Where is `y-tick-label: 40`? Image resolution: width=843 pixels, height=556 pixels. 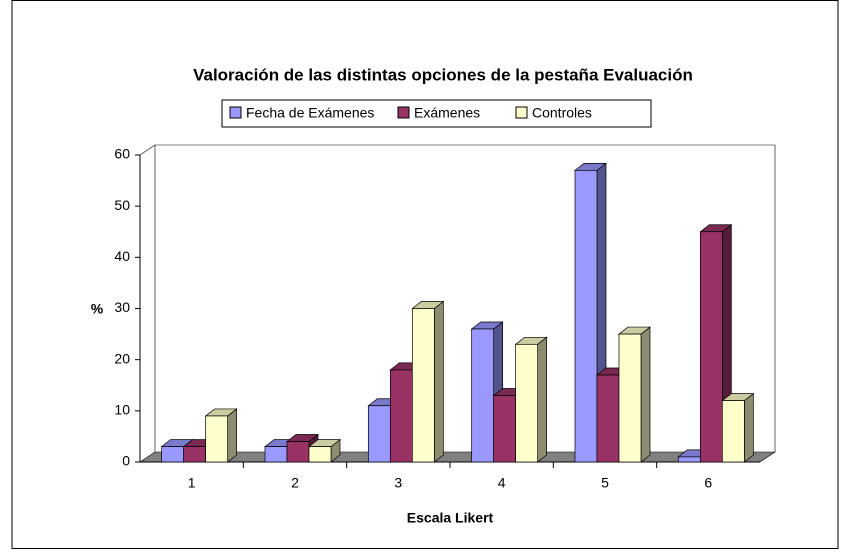 y-tick-label: 40 is located at coordinates (122, 256).